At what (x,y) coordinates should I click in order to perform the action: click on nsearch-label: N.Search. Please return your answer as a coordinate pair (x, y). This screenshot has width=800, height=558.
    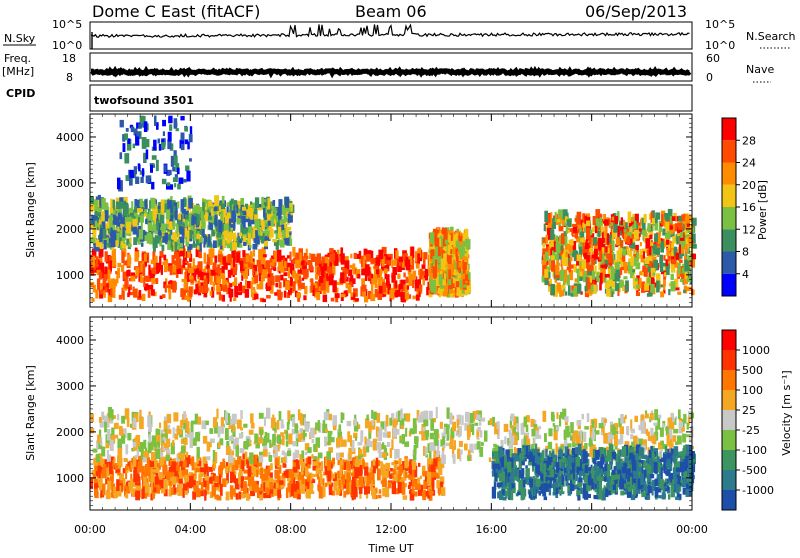
    Looking at the image, I should click on (771, 36).